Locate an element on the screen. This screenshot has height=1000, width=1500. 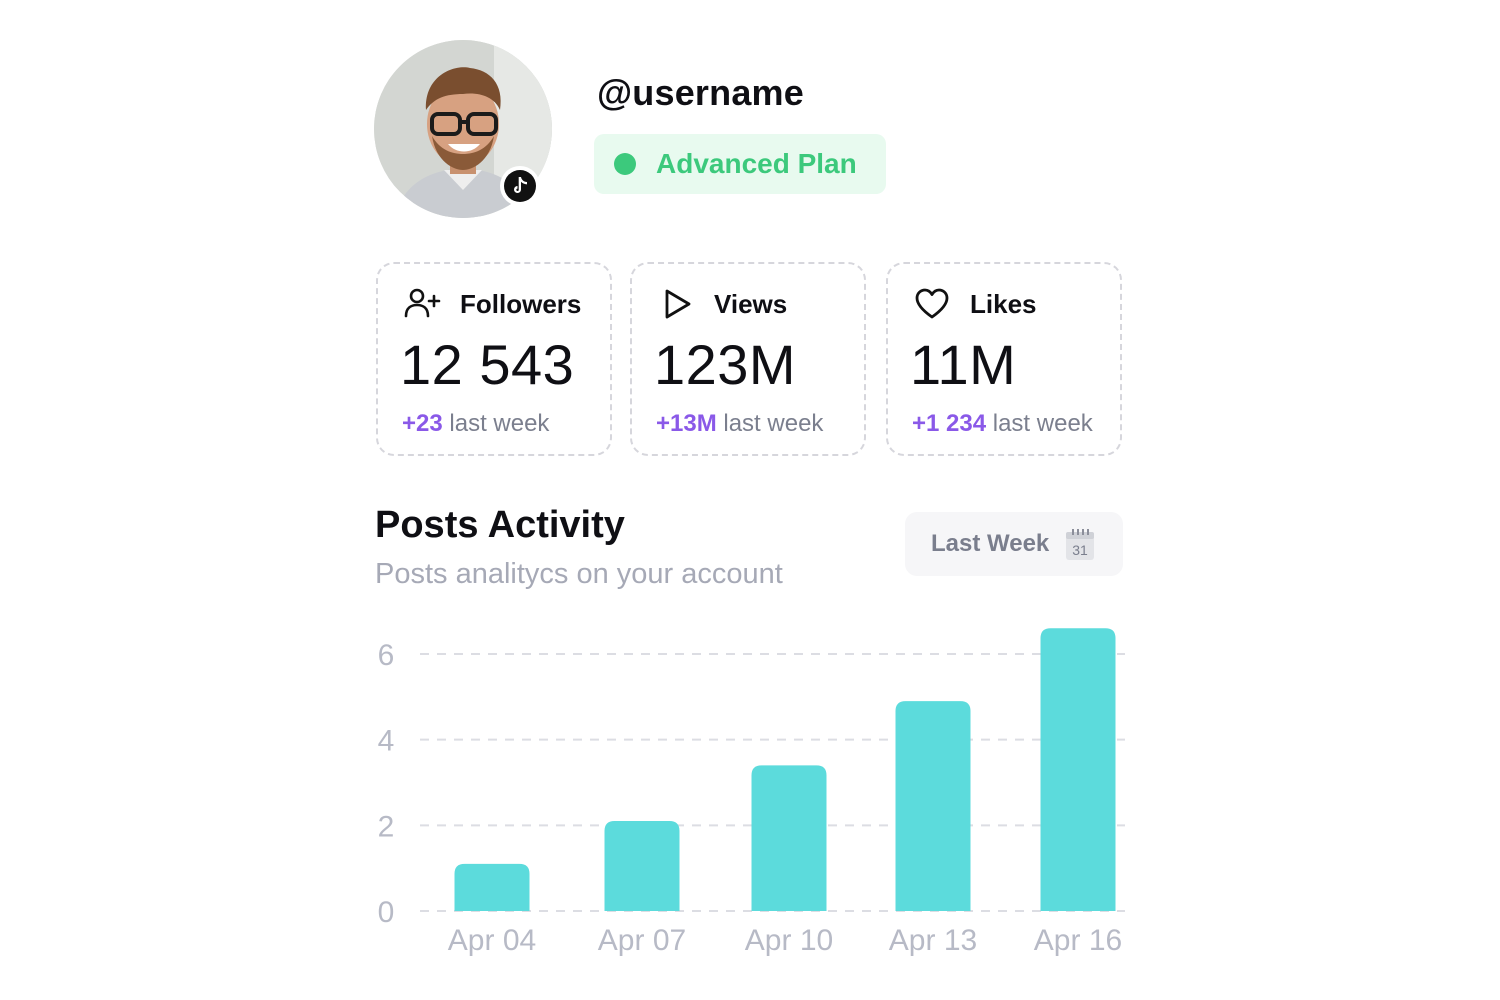
y-tick-label: 2 is located at coordinates (386, 826).